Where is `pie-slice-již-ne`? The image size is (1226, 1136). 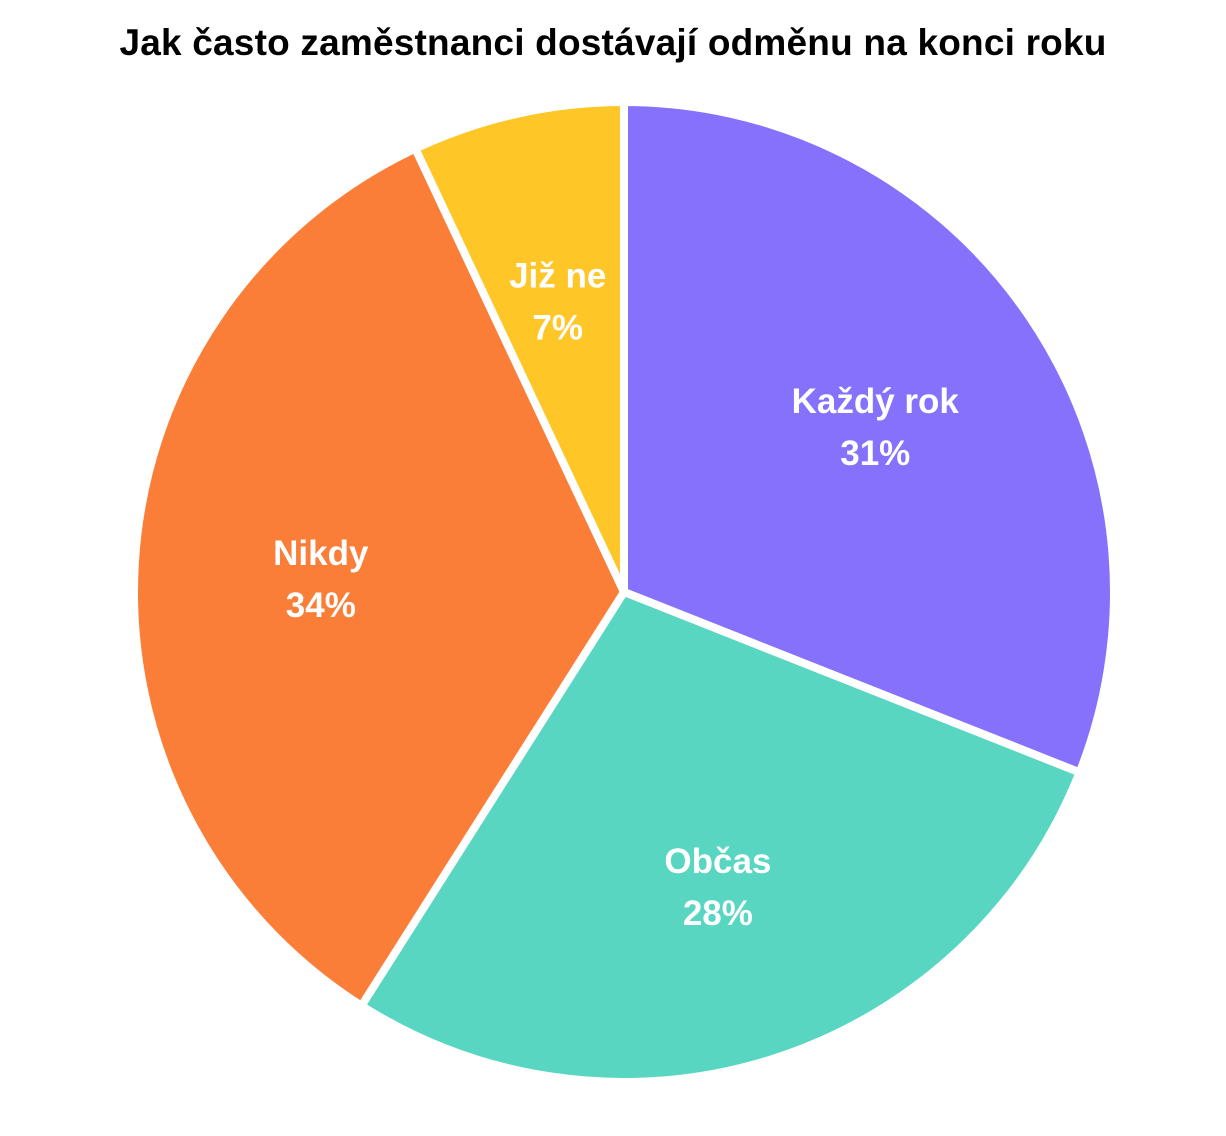 pie-slice-již-ne is located at coordinates (519, 347).